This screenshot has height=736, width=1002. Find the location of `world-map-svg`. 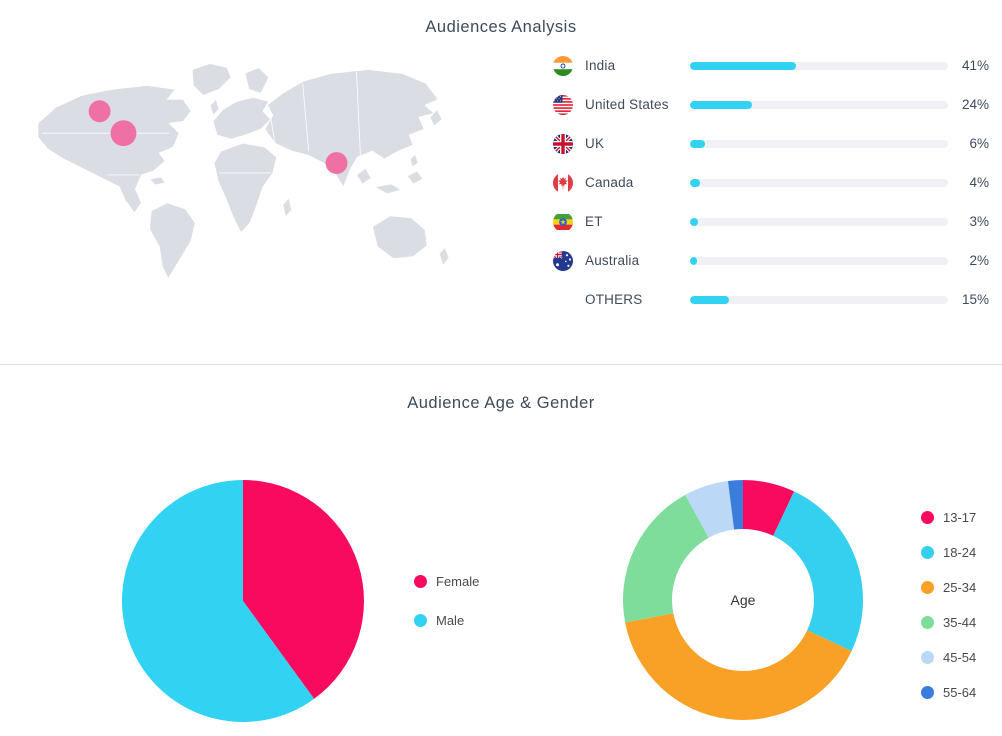

world-map-svg is located at coordinates (243, 171).